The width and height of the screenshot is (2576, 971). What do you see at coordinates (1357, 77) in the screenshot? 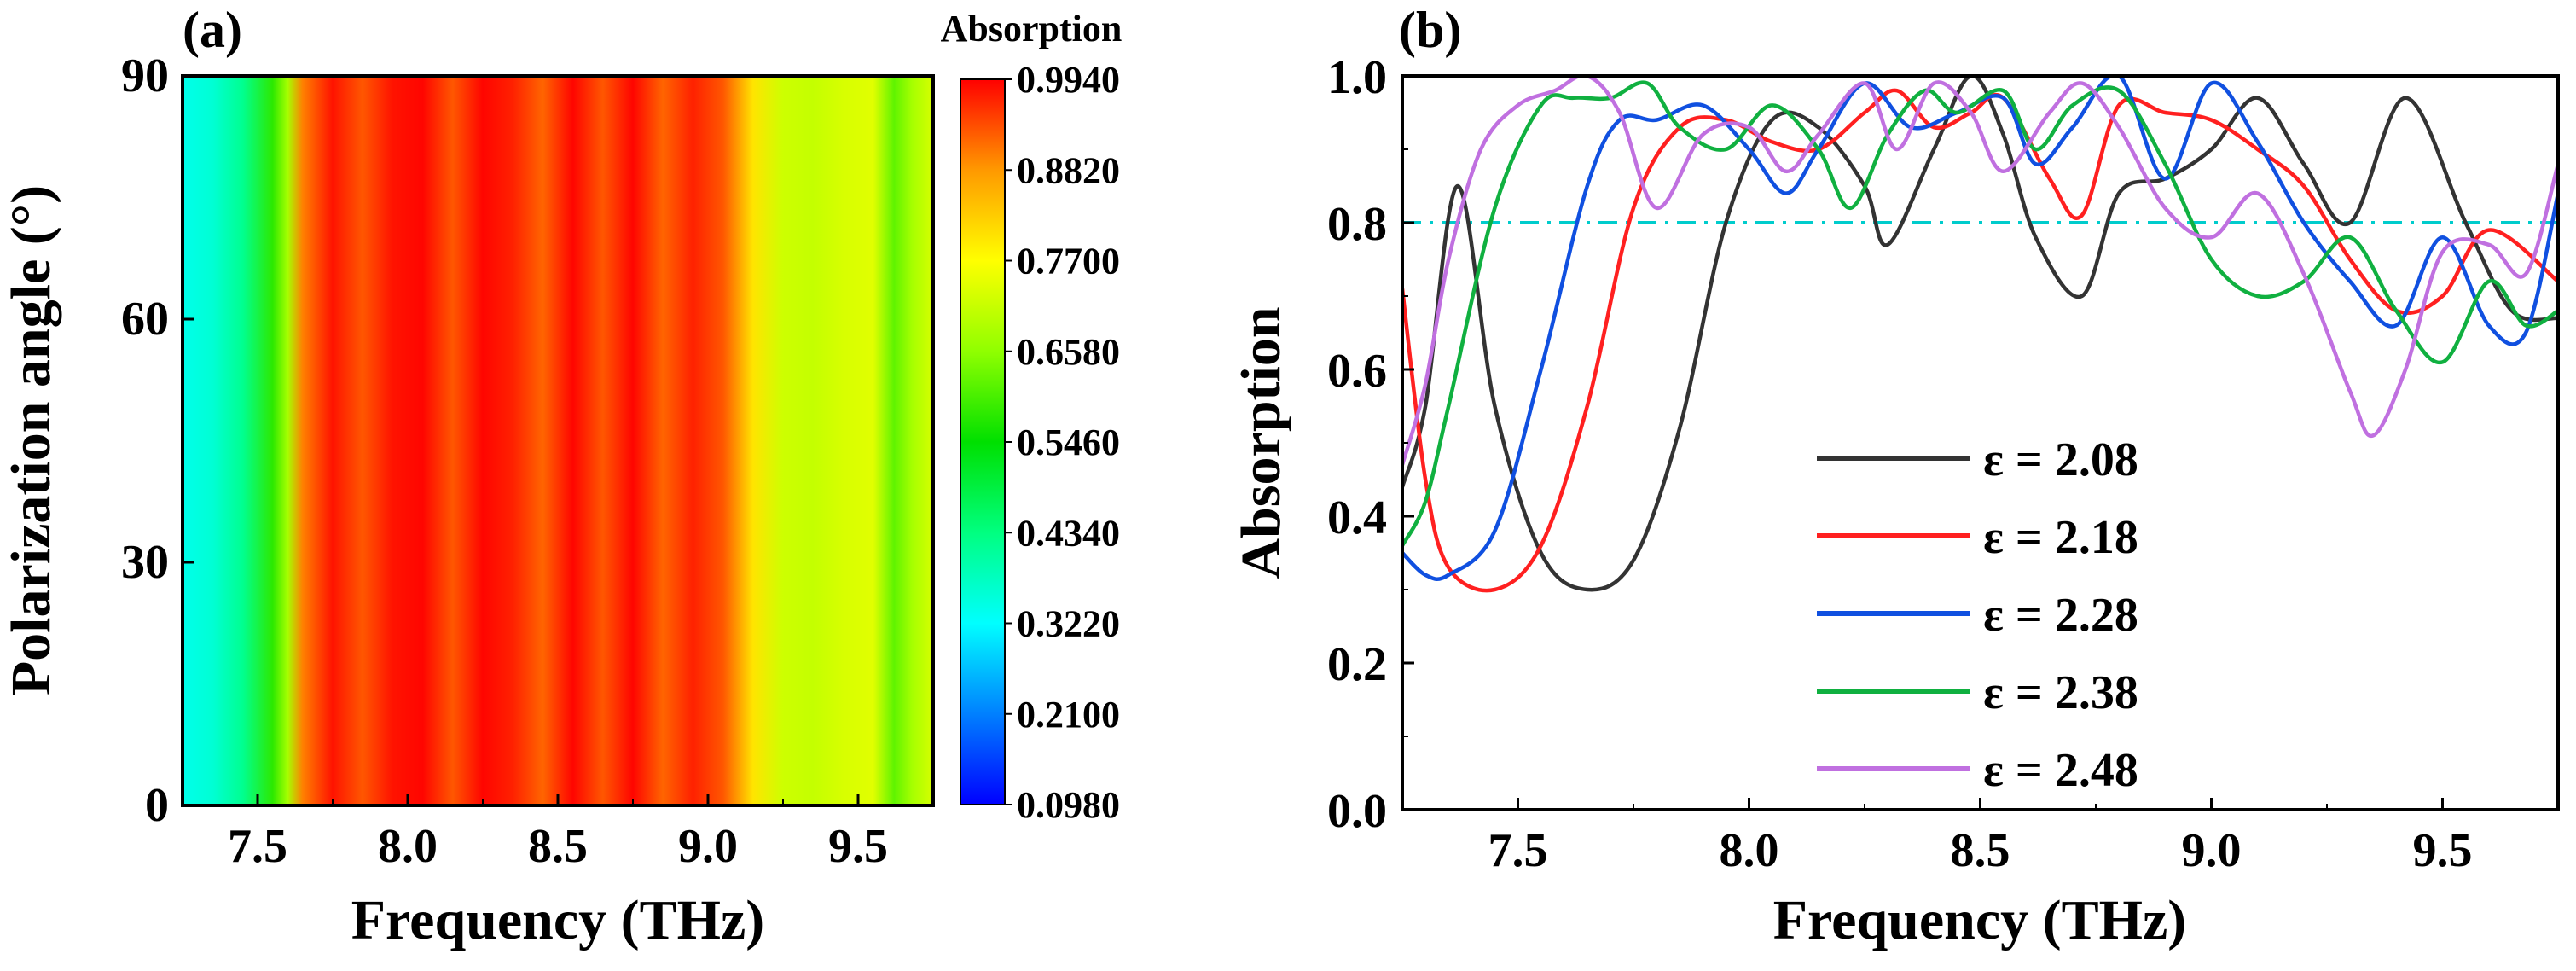
I see `b-ytick-label: 1.0` at bounding box center [1357, 77].